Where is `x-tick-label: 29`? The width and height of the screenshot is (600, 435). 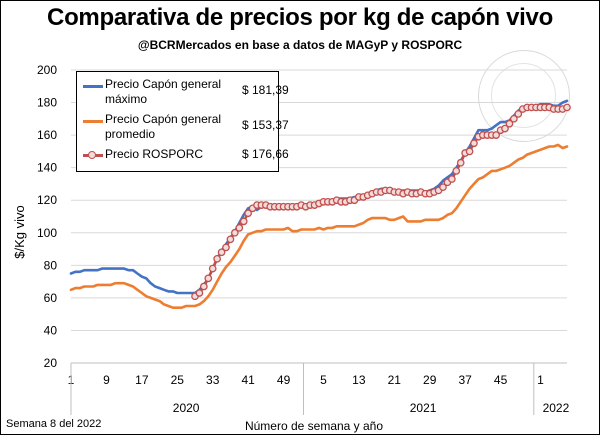 x-tick-label: 29 is located at coordinates (430, 380).